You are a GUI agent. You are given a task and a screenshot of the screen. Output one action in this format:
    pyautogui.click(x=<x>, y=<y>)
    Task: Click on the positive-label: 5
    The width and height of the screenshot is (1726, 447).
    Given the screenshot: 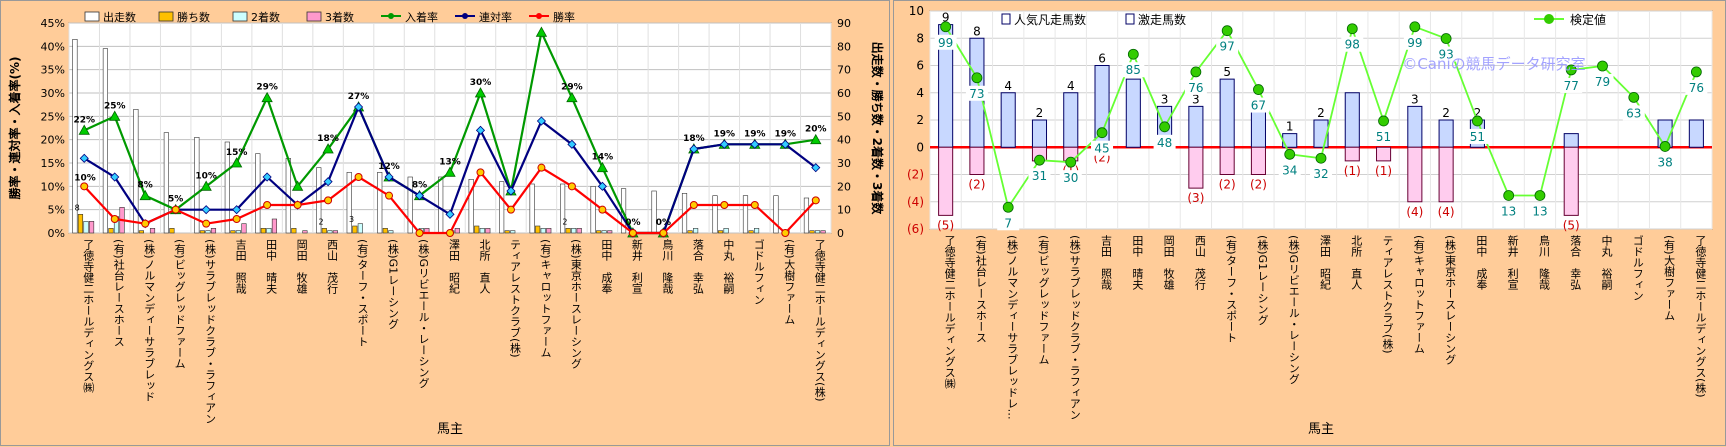 What is the action you would take?
    pyautogui.click(x=1227, y=72)
    